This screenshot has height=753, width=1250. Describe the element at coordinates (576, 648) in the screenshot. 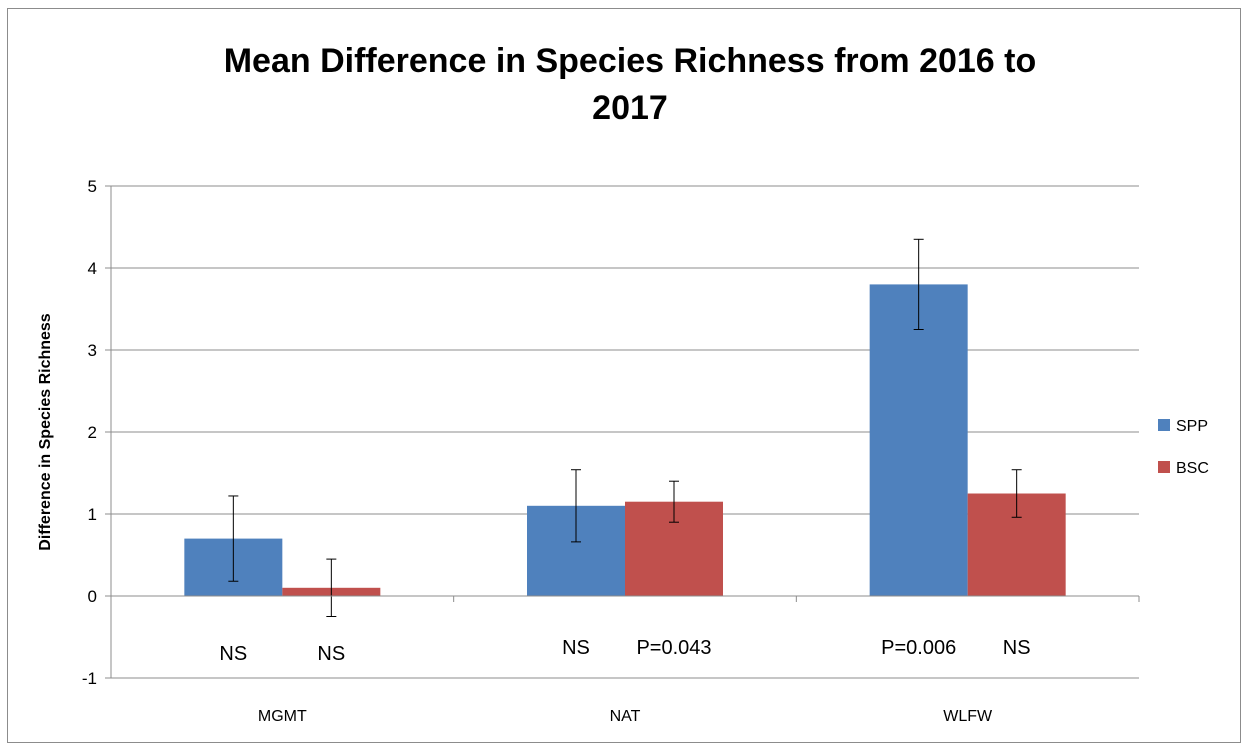

I see `significance-label-spp-nat: NS` at that location.